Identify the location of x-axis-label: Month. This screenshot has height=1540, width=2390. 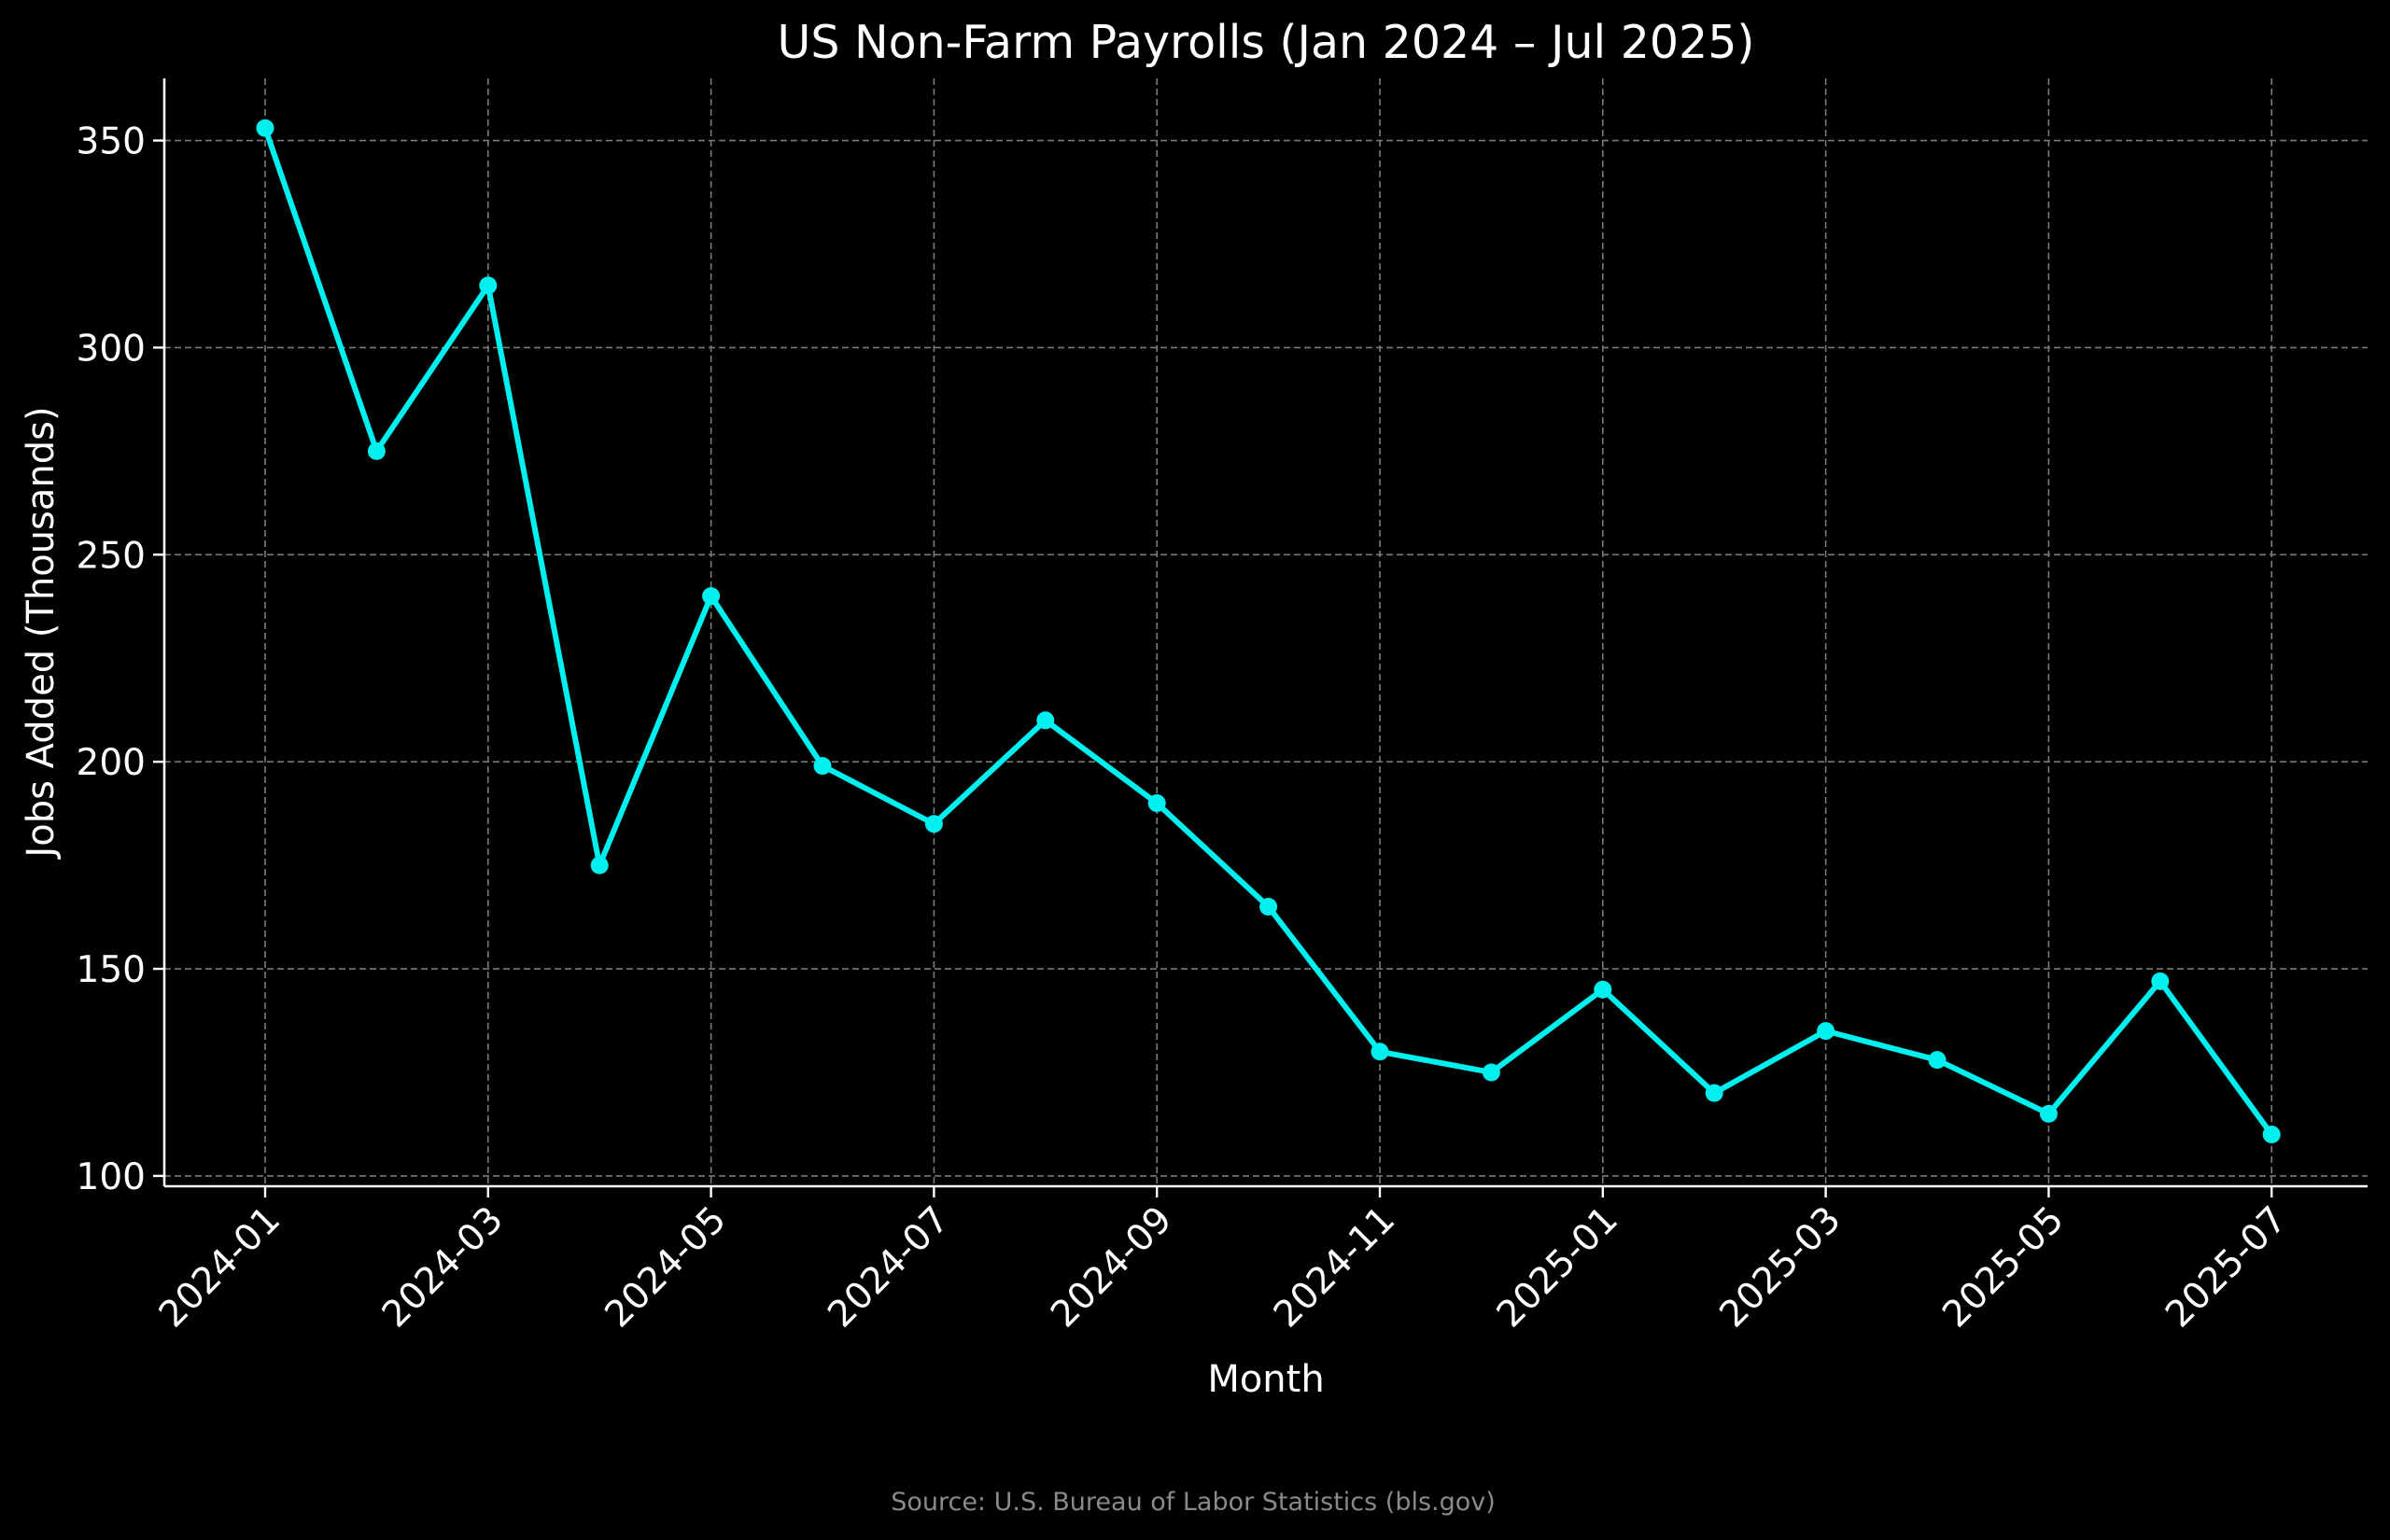
(1265, 1379).